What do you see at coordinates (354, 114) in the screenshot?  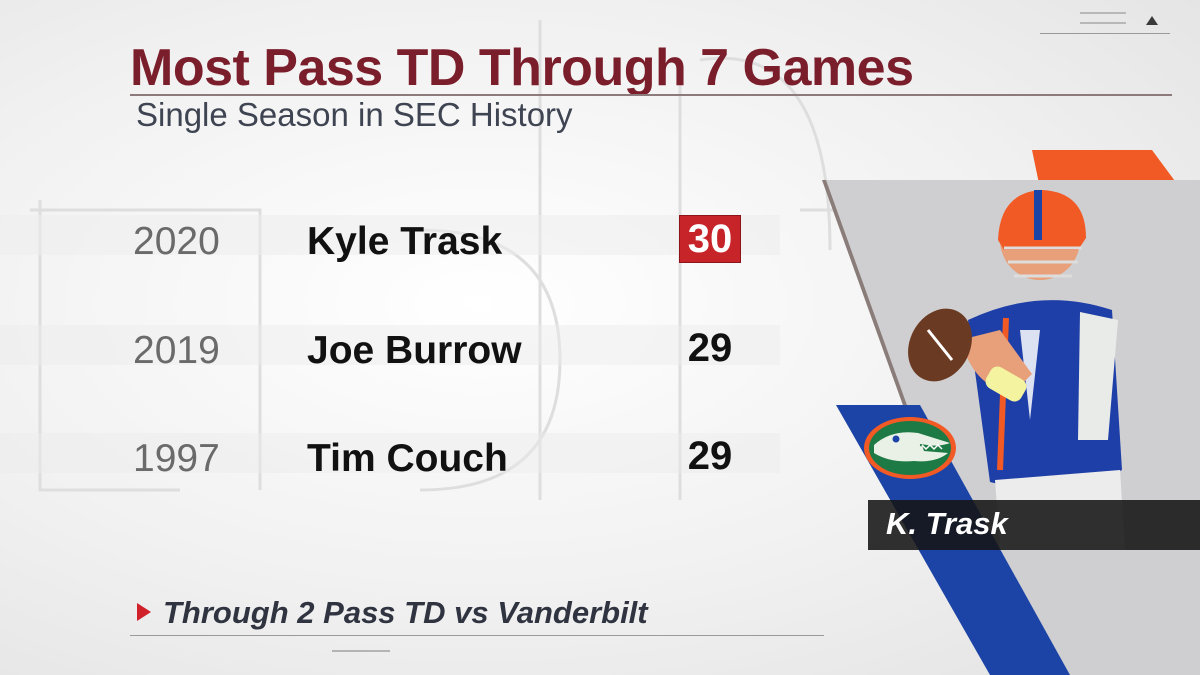 I see `graphic-subtitle: Single Season in SEC History` at bounding box center [354, 114].